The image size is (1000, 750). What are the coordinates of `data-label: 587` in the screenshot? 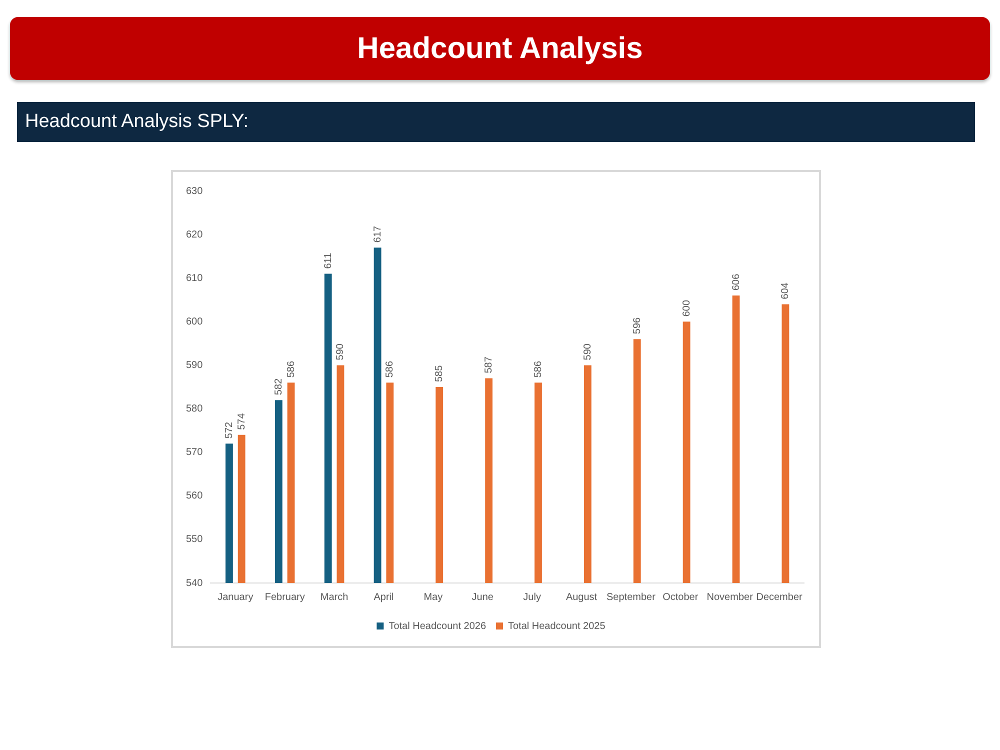 It's located at (489, 365).